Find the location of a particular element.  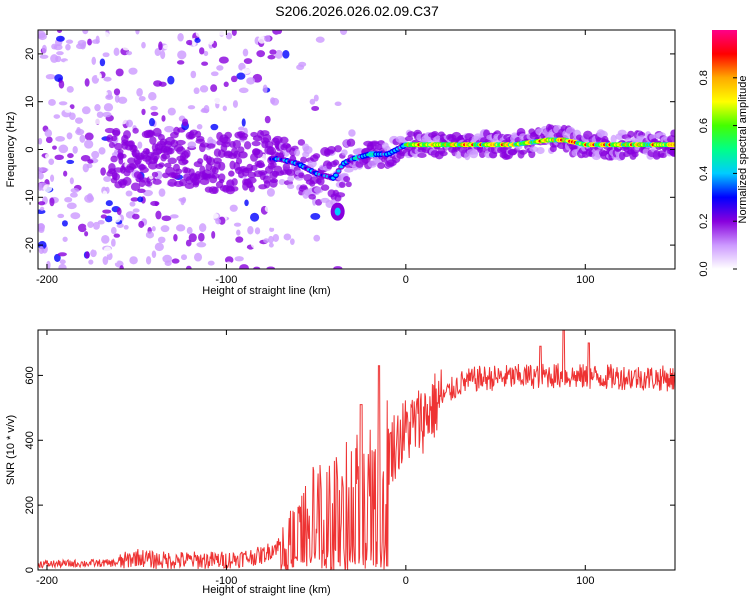

x-tick-label: -200 is located at coordinates (47, 581).